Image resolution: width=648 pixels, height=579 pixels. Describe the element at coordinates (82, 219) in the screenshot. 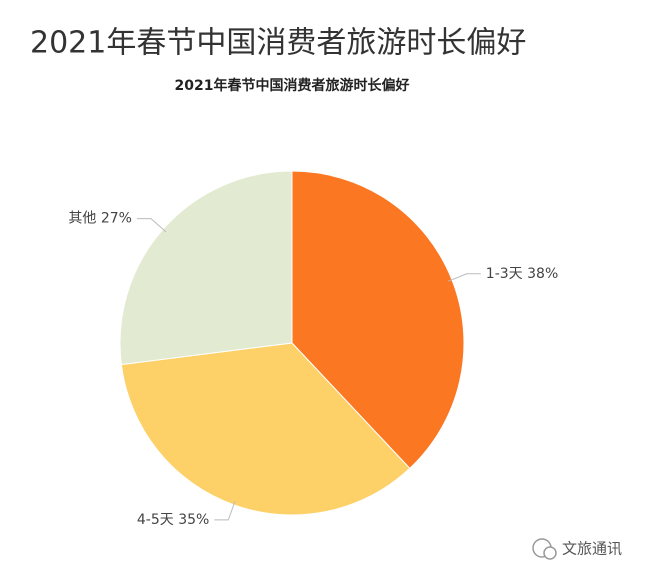

I see `category-label: 其他` at that location.